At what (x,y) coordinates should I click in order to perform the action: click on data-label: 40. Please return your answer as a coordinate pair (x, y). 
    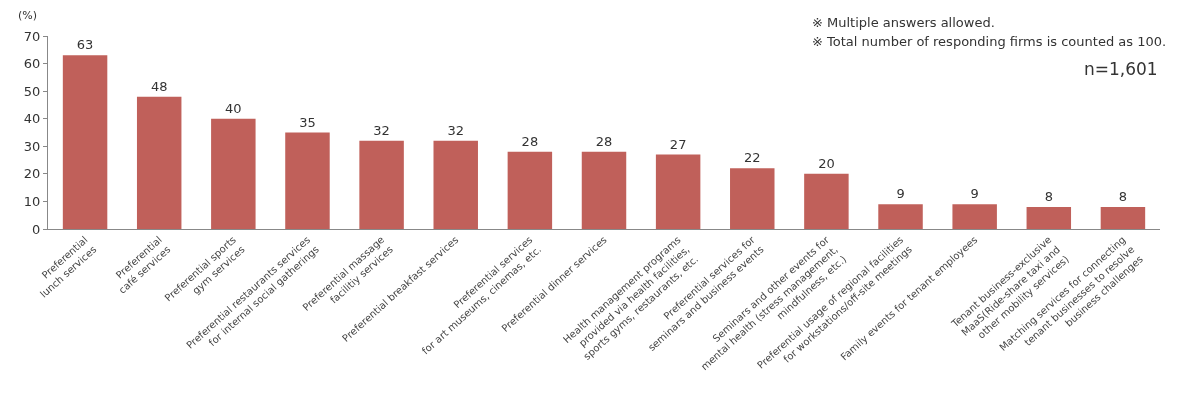
    Looking at the image, I should click on (233, 108).